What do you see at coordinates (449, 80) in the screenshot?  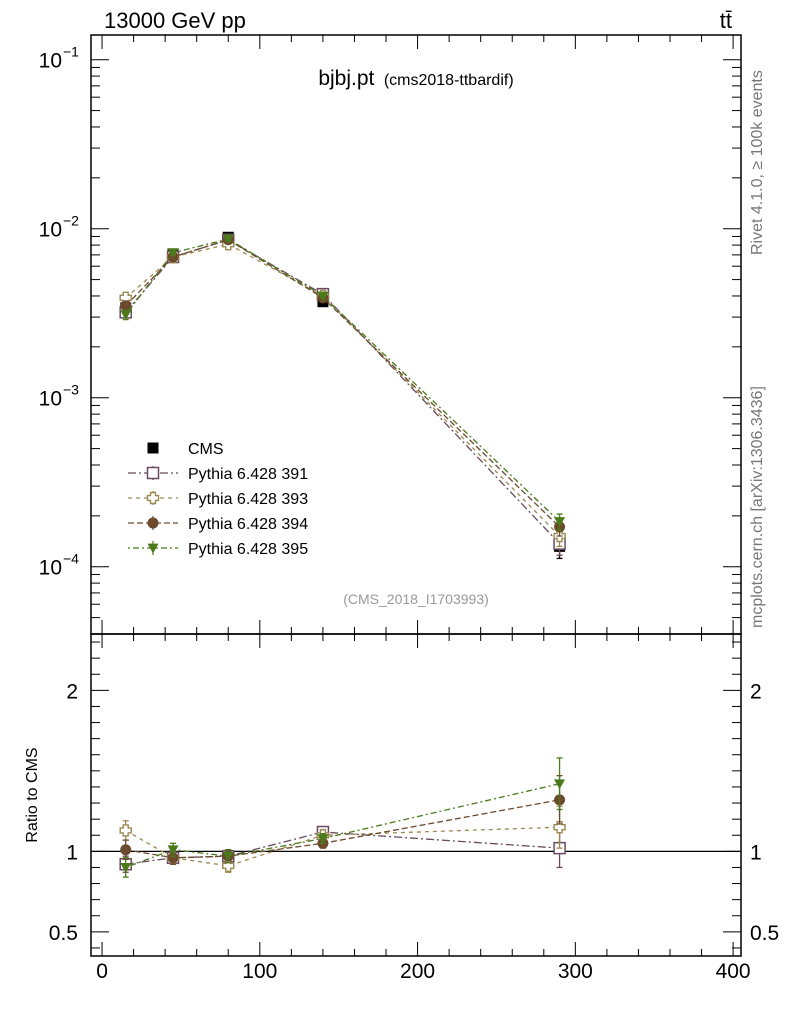 I see `plot-title-sub: (cms2018-ttbardif)` at bounding box center [449, 80].